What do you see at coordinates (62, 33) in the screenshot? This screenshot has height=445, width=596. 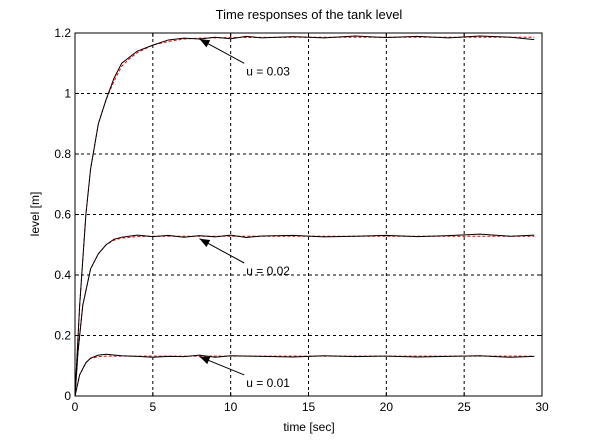 I see `y-tick-label: 1.2` at bounding box center [62, 33].